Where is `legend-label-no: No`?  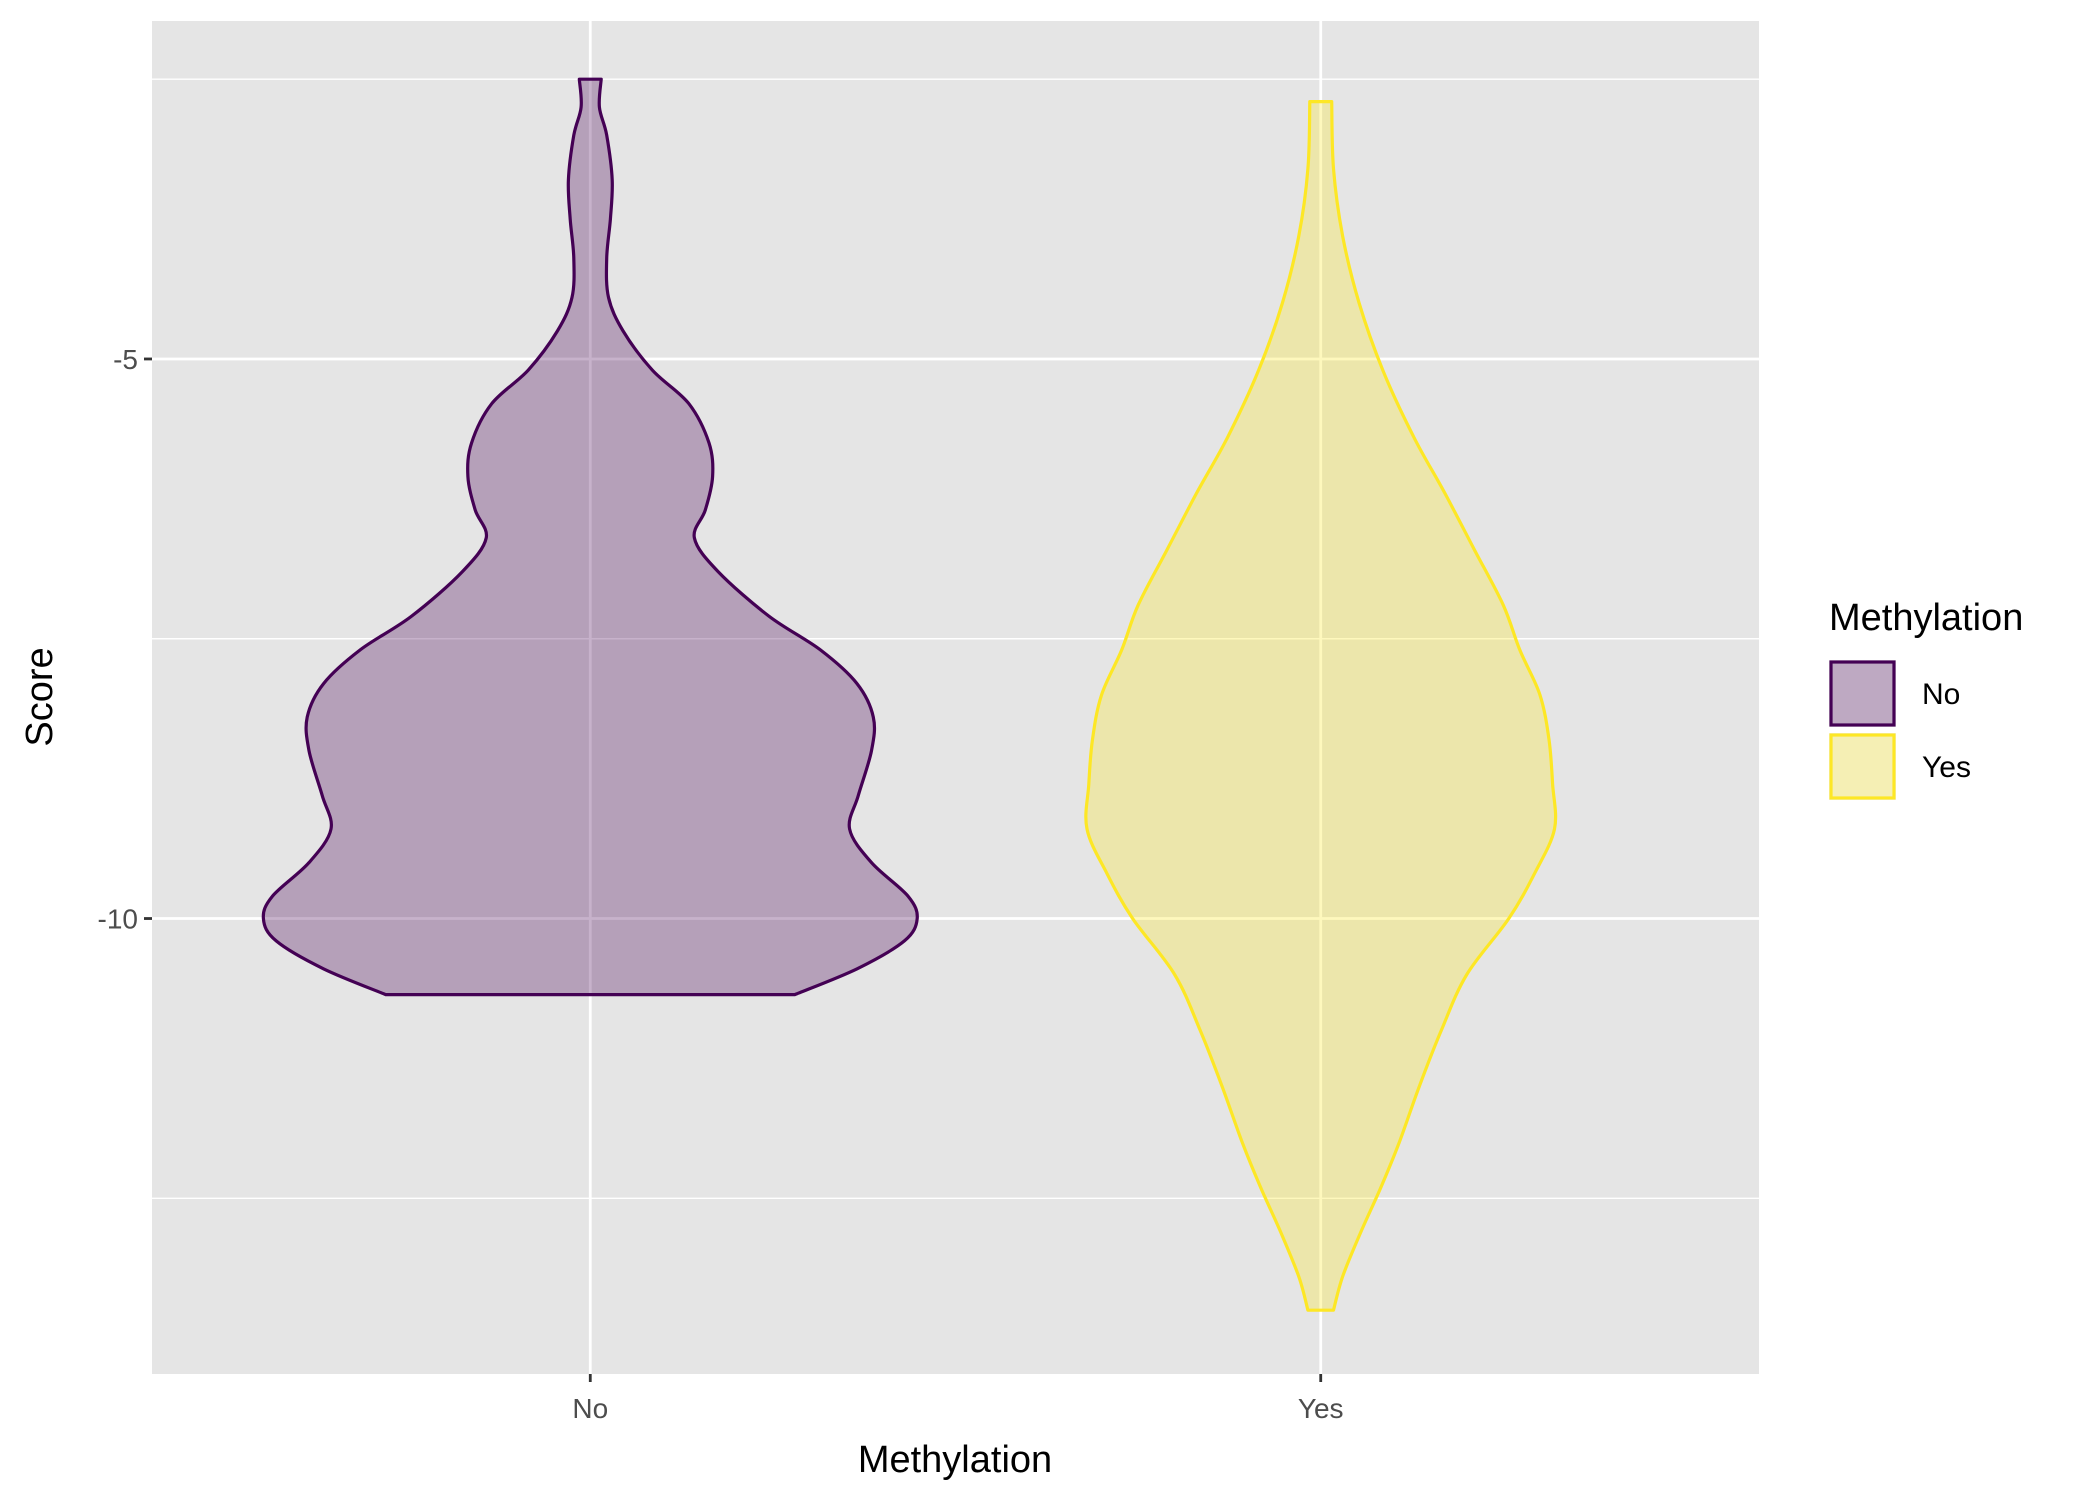
legend-label-no: No is located at coordinates (1941, 694).